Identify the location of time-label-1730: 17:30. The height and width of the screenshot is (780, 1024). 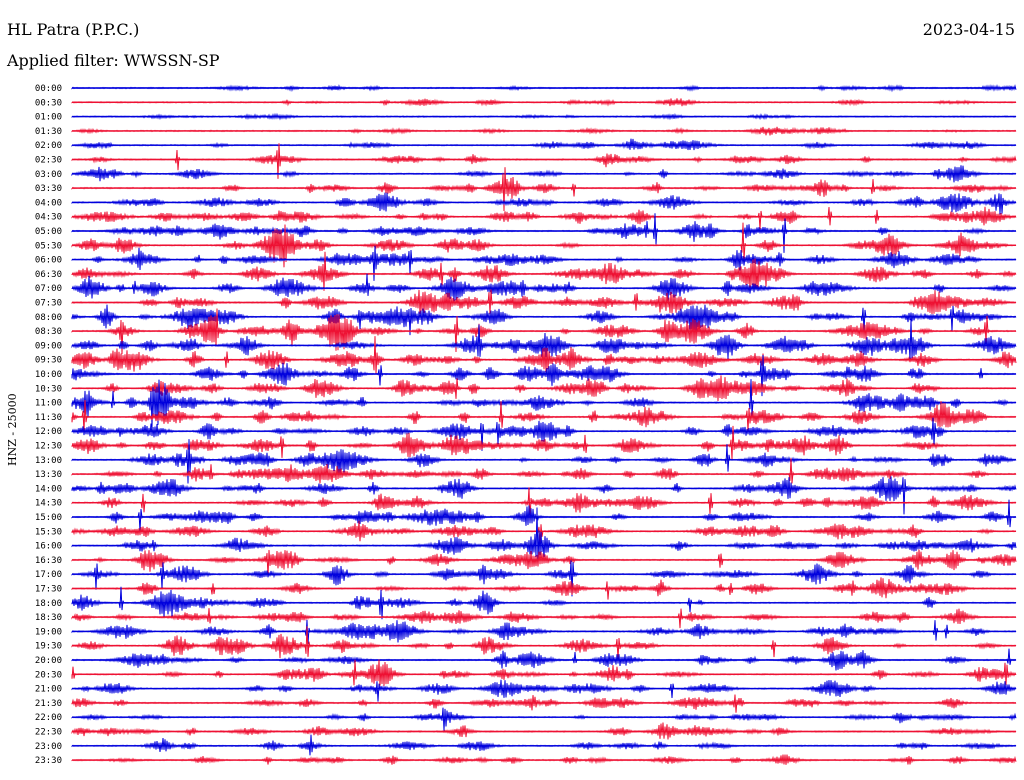
(48, 590).